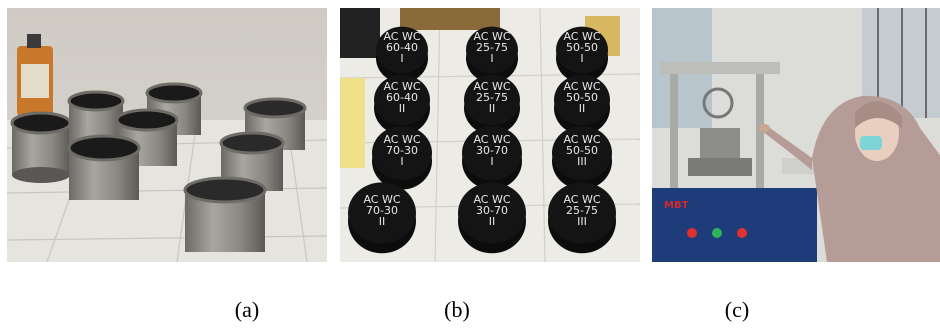 This screenshot has width=940, height=329. Describe the element at coordinates (734, 225) in the screenshot. I see `machine-base` at that location.